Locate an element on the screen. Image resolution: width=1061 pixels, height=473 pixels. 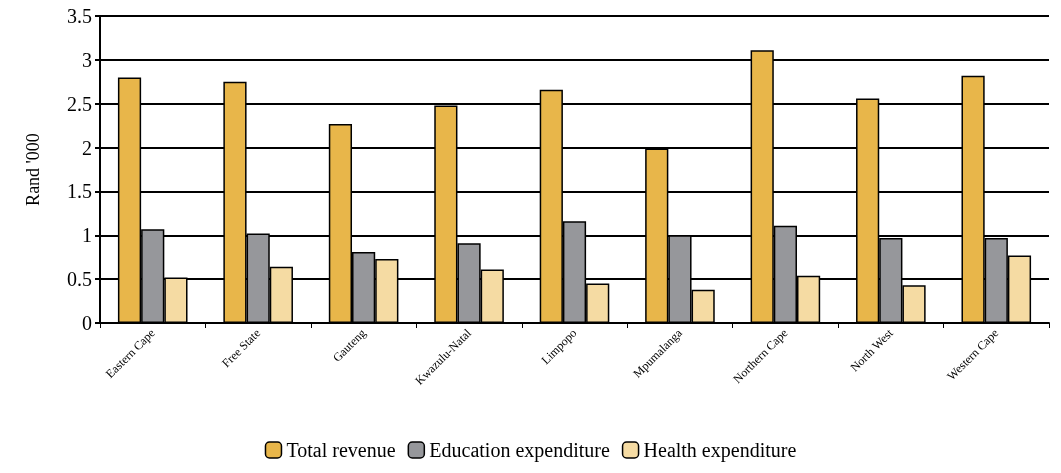
y-tick-label: 0 is located at coordinates (87, 323).